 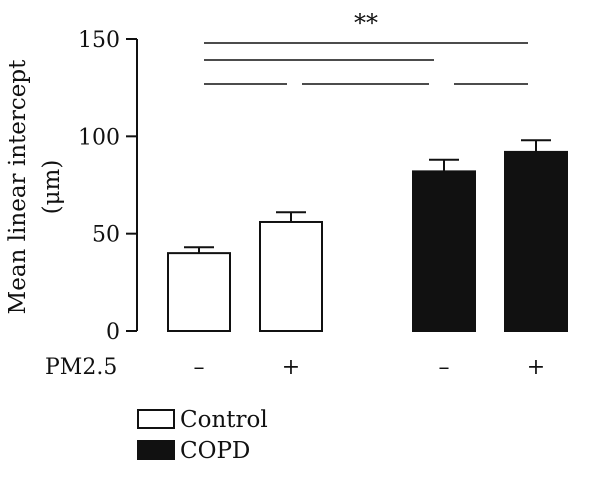 What do you see at coordinates (113, 332) in the screenshot?
I see `y-tick-label: 0` at bounding box center [113, 332].